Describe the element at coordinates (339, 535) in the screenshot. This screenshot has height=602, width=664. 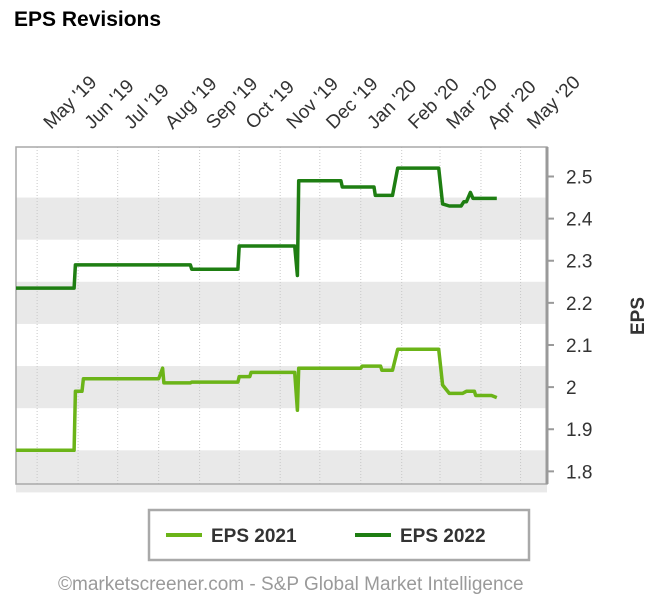
I see `legend-box` at that location.